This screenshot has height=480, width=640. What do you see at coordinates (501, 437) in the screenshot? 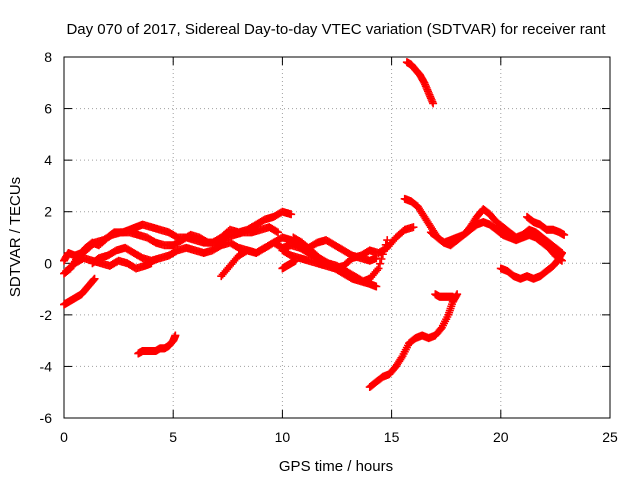
I see `x-tick-label: 20` at bounding box center [501, 437].